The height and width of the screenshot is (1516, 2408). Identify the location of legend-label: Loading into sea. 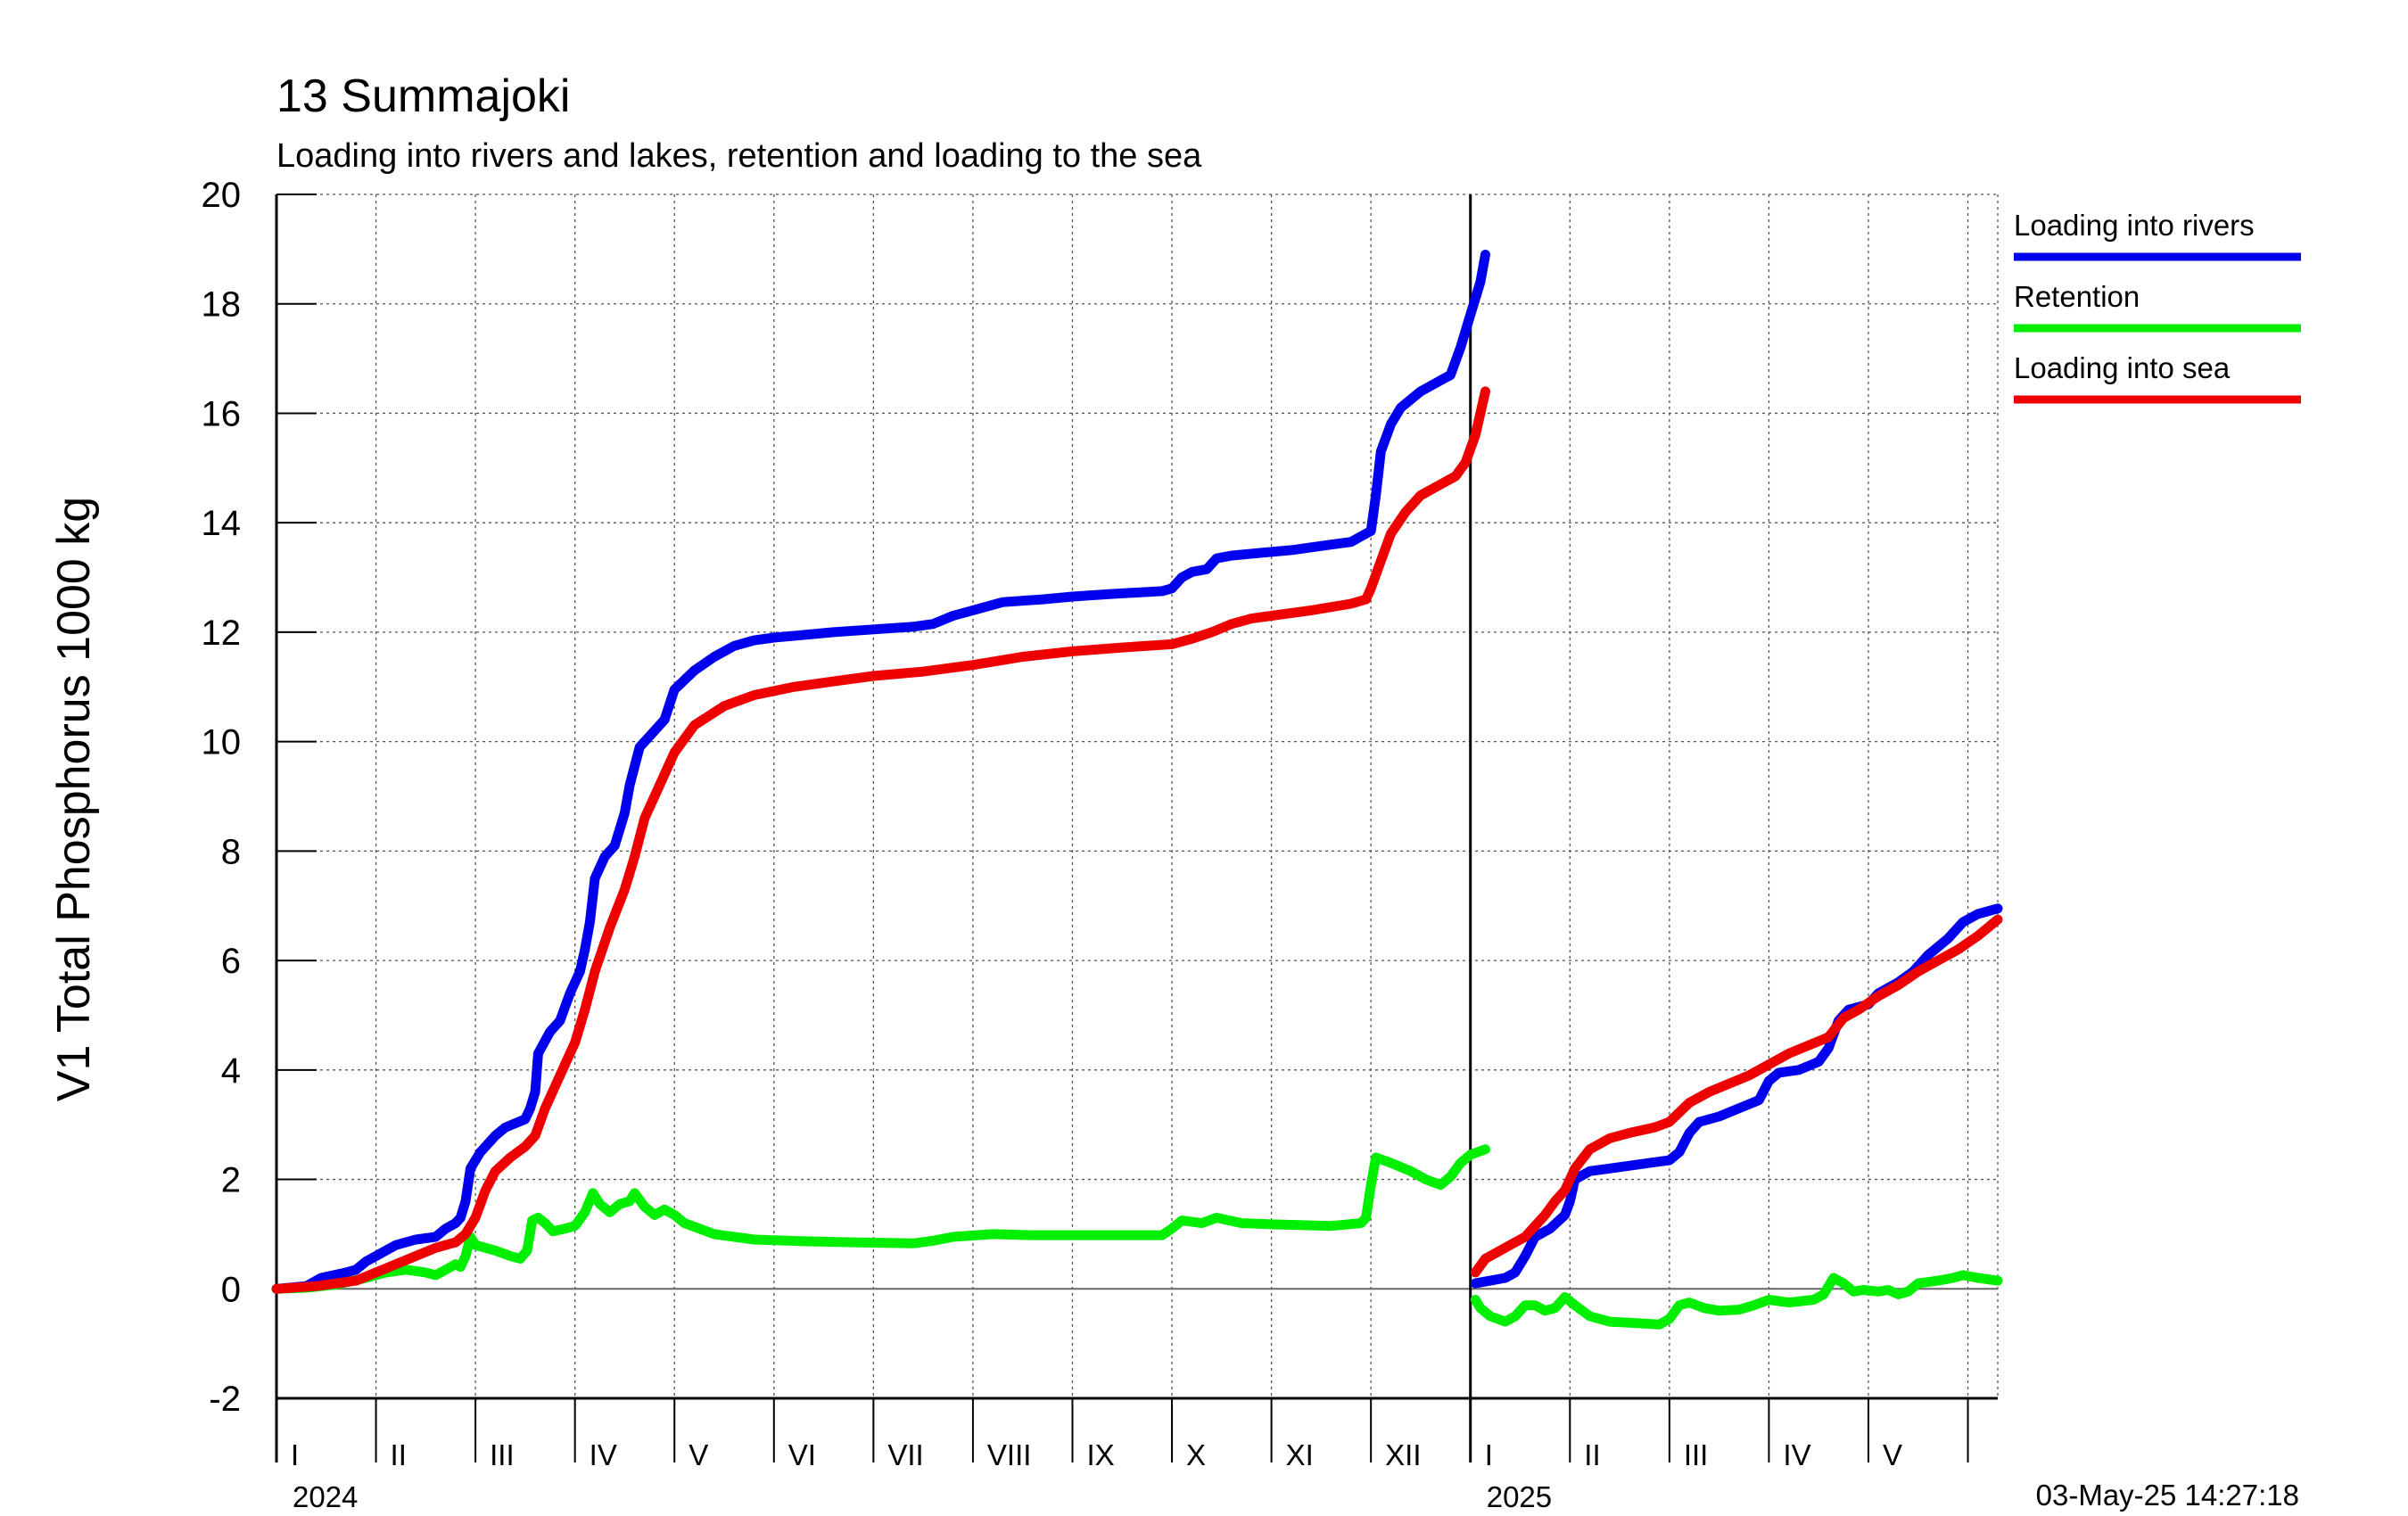
(2122, 367).